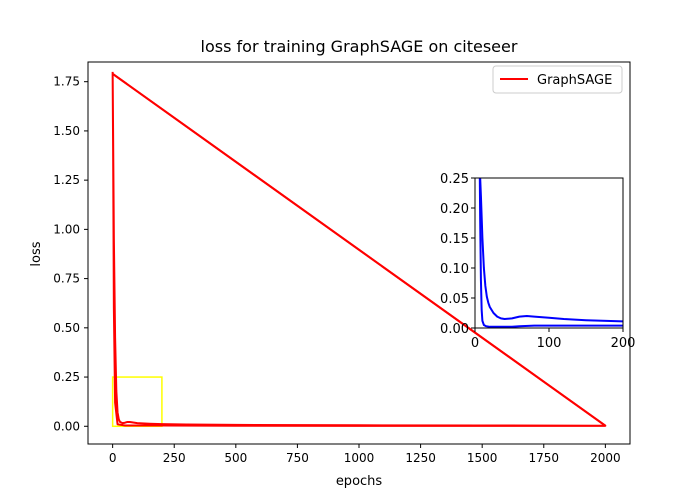 The width and height of the screenshot is (700, 504). Describe the element at coordinates (113, 458) in the screenshot. I see `x-tick-label: 0` at that location.